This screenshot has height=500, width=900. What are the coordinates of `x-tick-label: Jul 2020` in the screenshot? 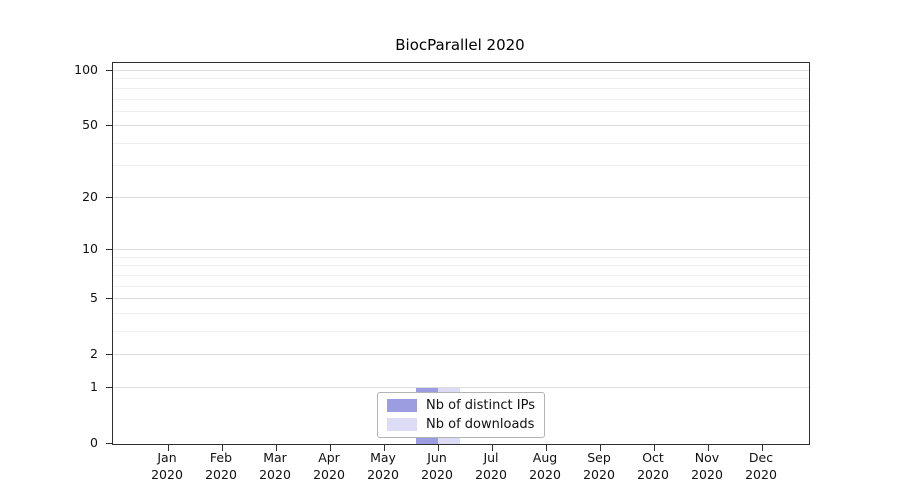 It's located at (491, 466).